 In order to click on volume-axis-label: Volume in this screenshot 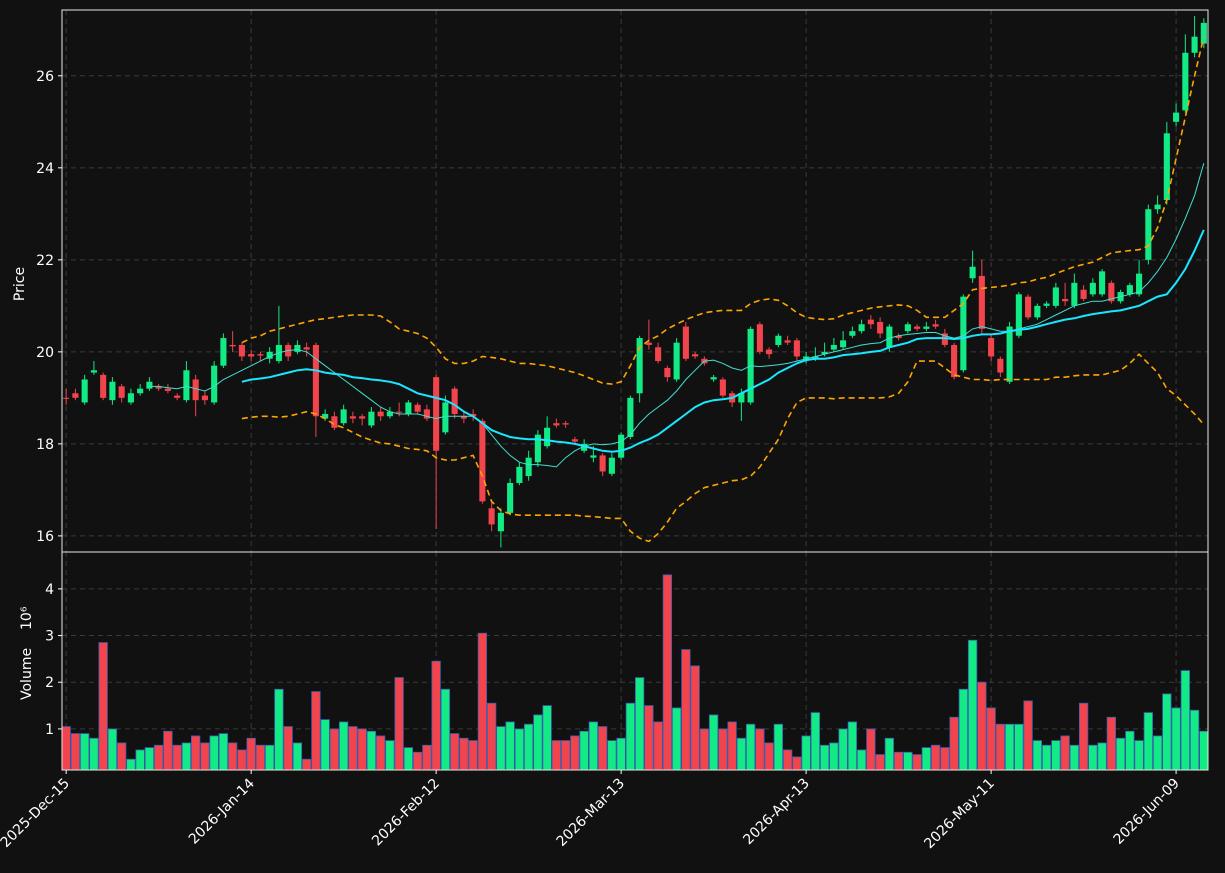, I will do `click(27, 674)`.